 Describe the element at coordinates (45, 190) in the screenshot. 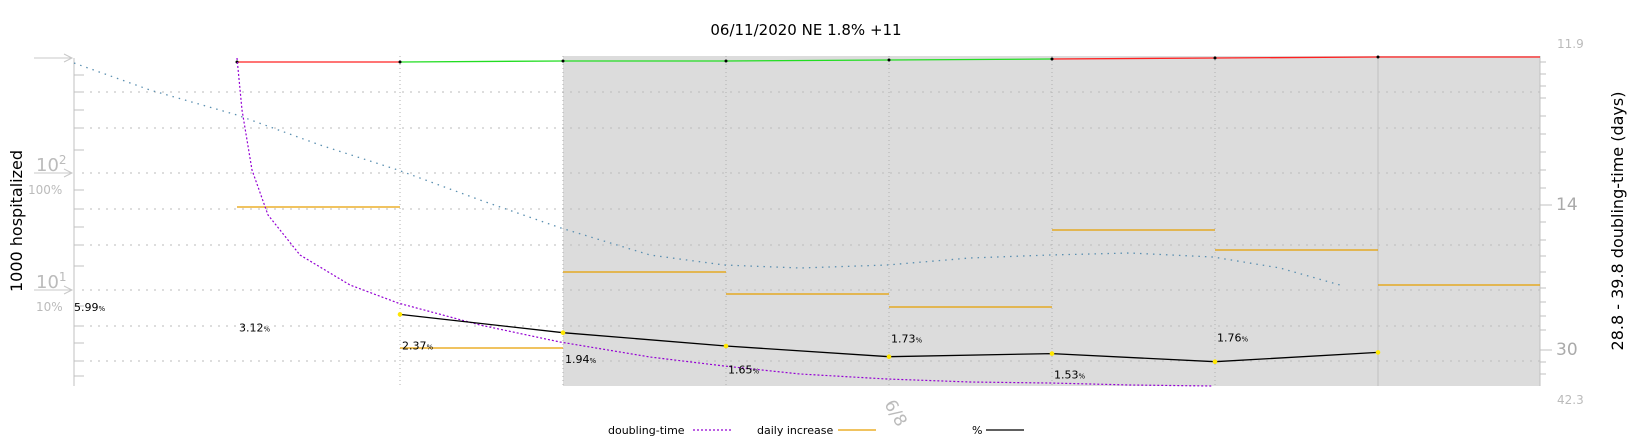

I see `left-pct-label-100: 100%` at that location.